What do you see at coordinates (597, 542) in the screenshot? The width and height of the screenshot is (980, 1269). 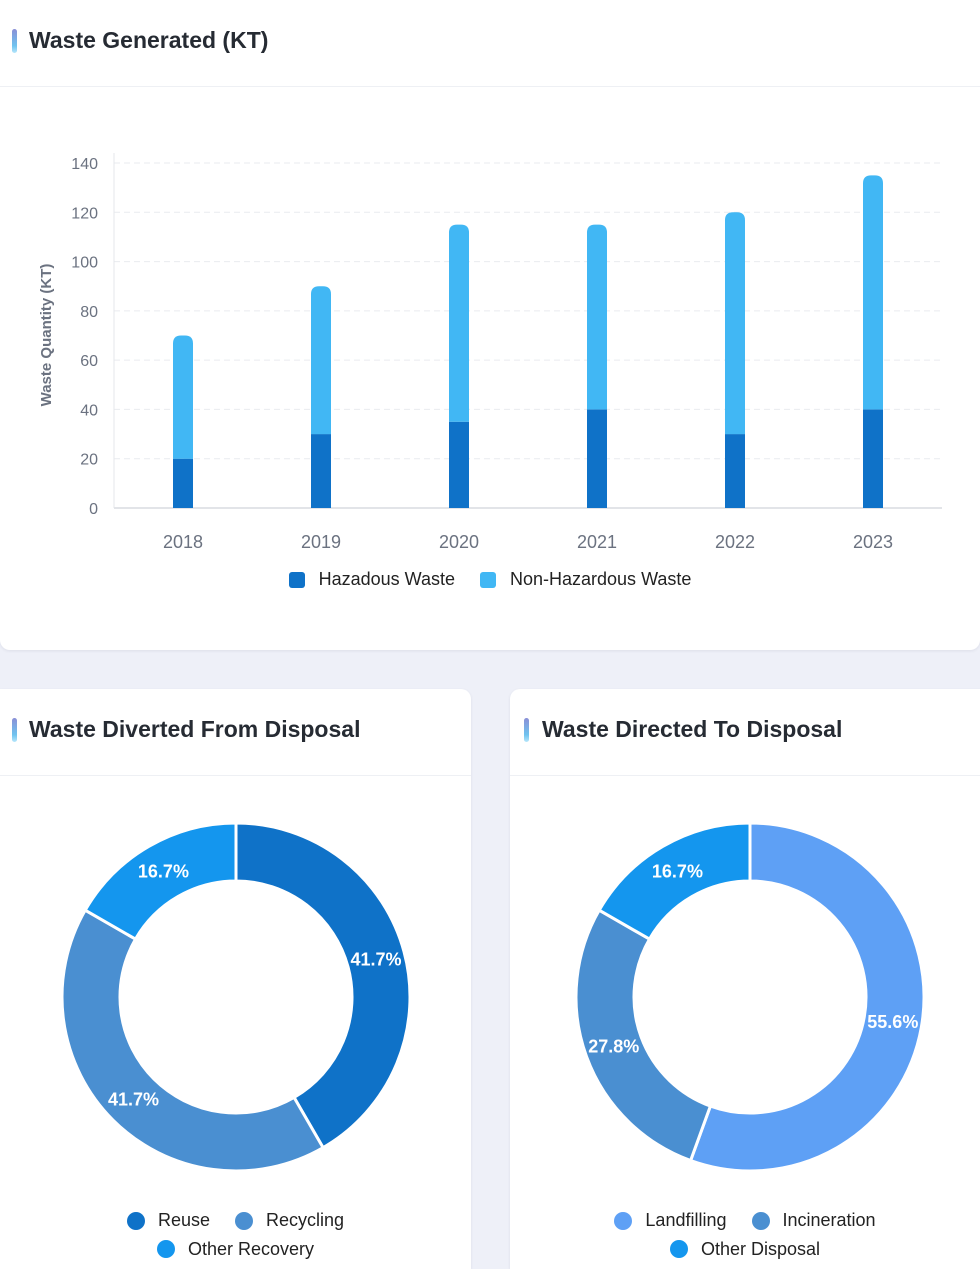 I see `x-tick-label: 2021` at bounding box center [597, 542].